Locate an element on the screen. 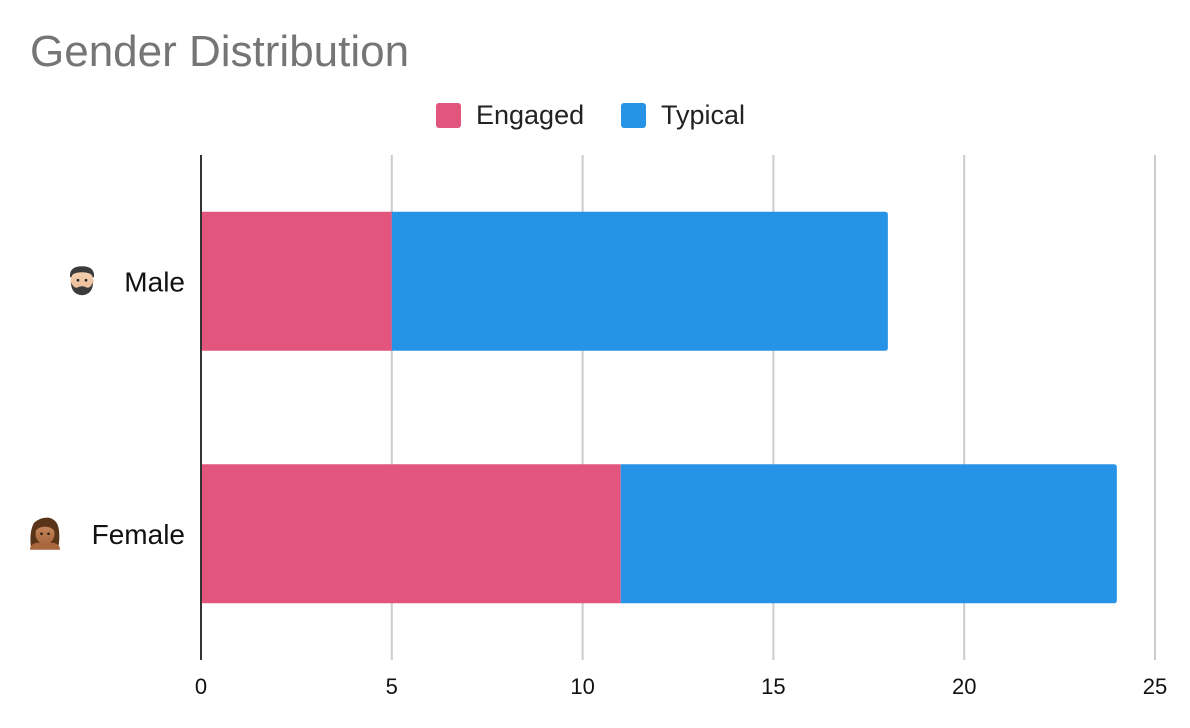  legend-label-typical: Typical is located at coordinates (703, 115).